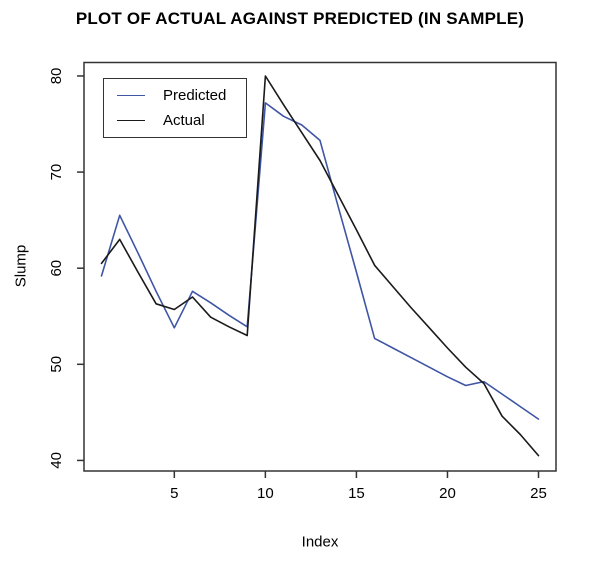 This screenshot has width=600, height=565. I want to click on x-tick-label: 10, so click(265, 493).